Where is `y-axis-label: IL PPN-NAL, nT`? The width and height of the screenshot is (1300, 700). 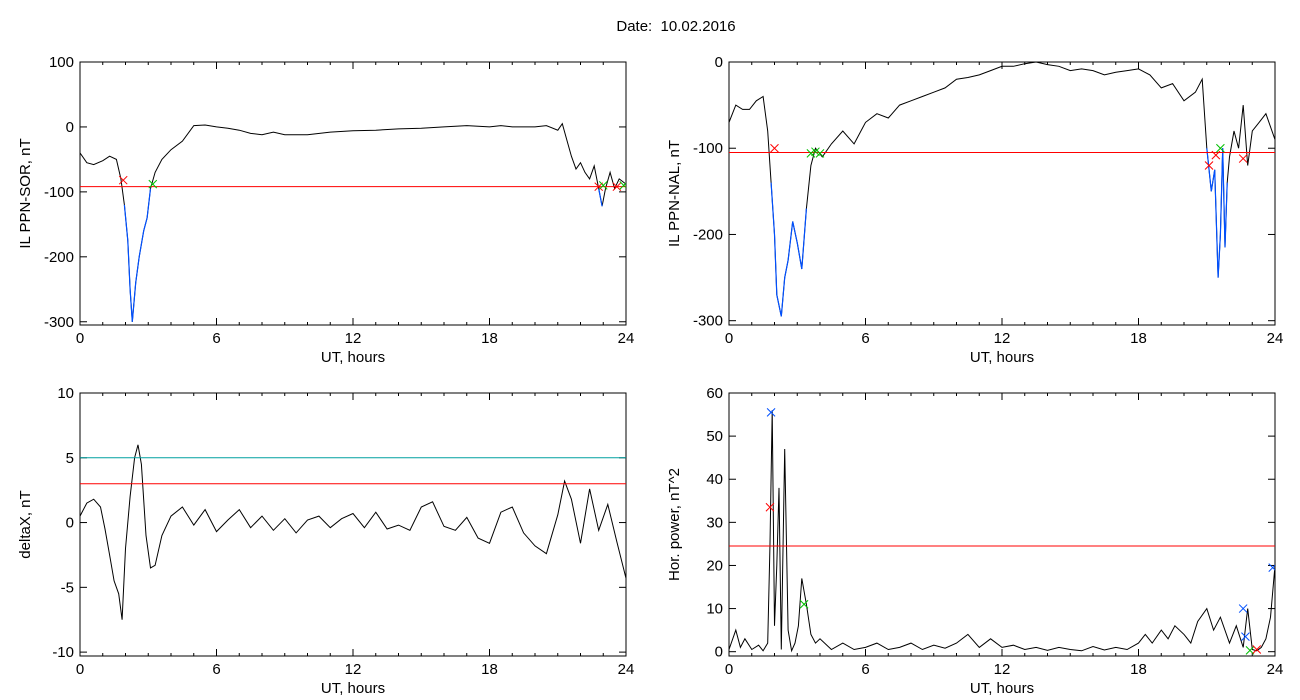
y-axis-label: IL PPN-NAL, nT is located at coordinates (674, 193).